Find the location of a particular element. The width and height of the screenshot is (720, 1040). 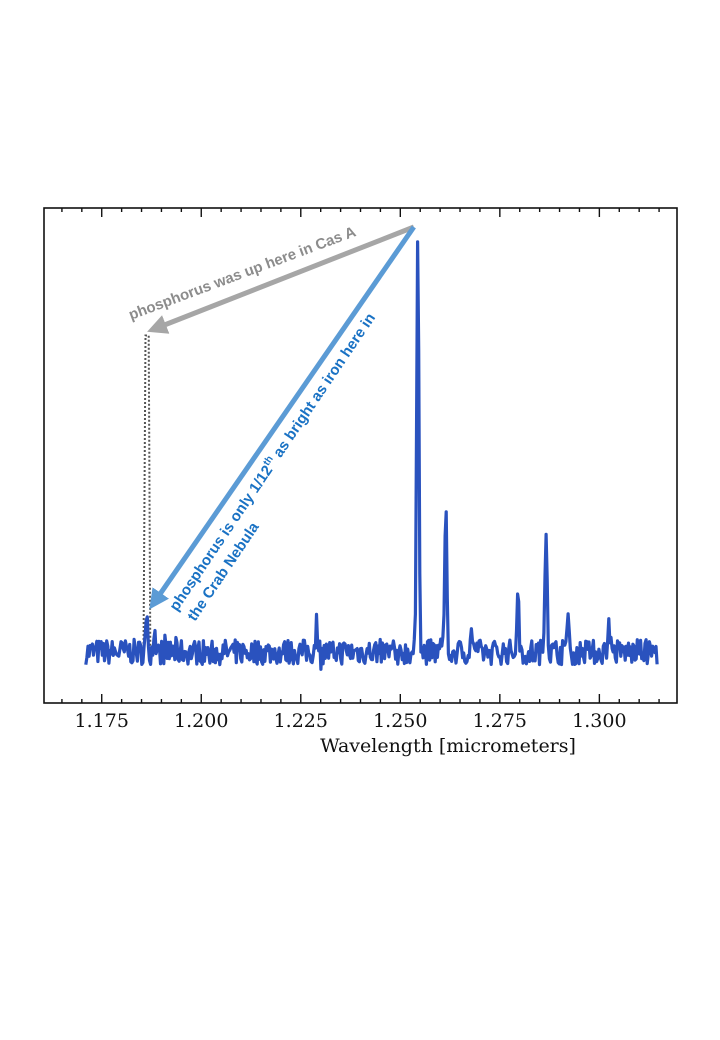

x-axis-label: Wavelength [micrometers] is located at coordinates (448, 746).